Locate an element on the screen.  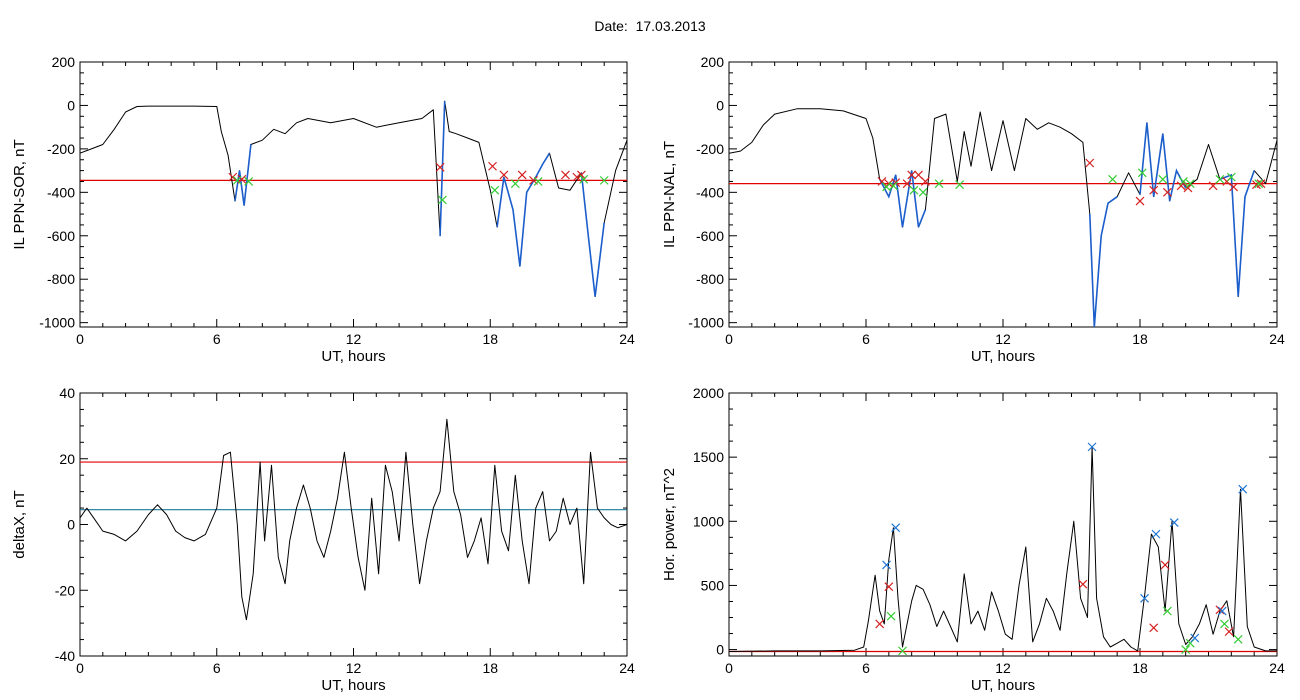
y-axis-label: Hor. power, nT^2 is located at coordinates (669, 524).